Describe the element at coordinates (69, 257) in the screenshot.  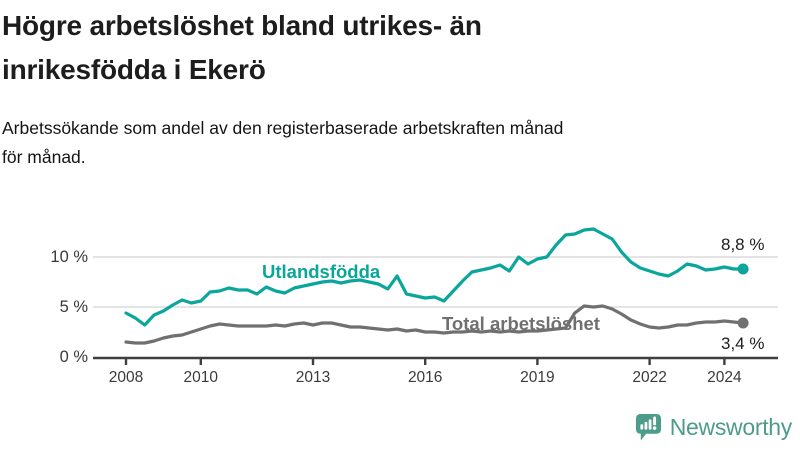
I see `y-axis-tick-label: 10 %` at that location.